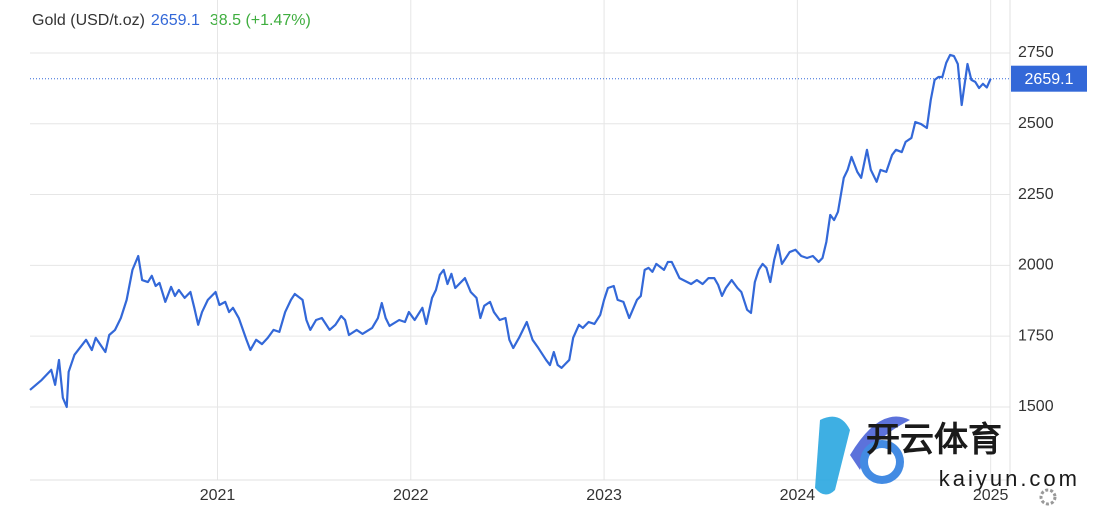 The width and height of the screenshot is (1095, 512). I want to click on watermark-site: kaiyun.com, so click(1009, 478).